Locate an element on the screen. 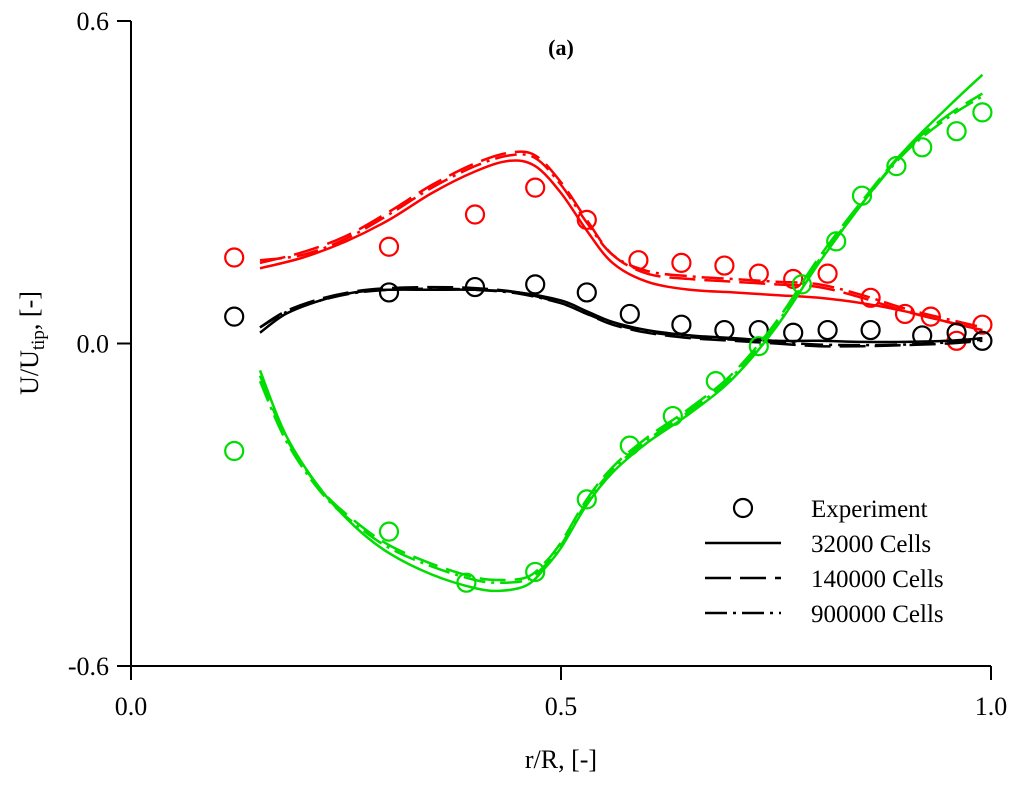 The height and width of the screenshot is (790, 1024). x-tick-label: 1.0 is located at coordinates (991, 706).